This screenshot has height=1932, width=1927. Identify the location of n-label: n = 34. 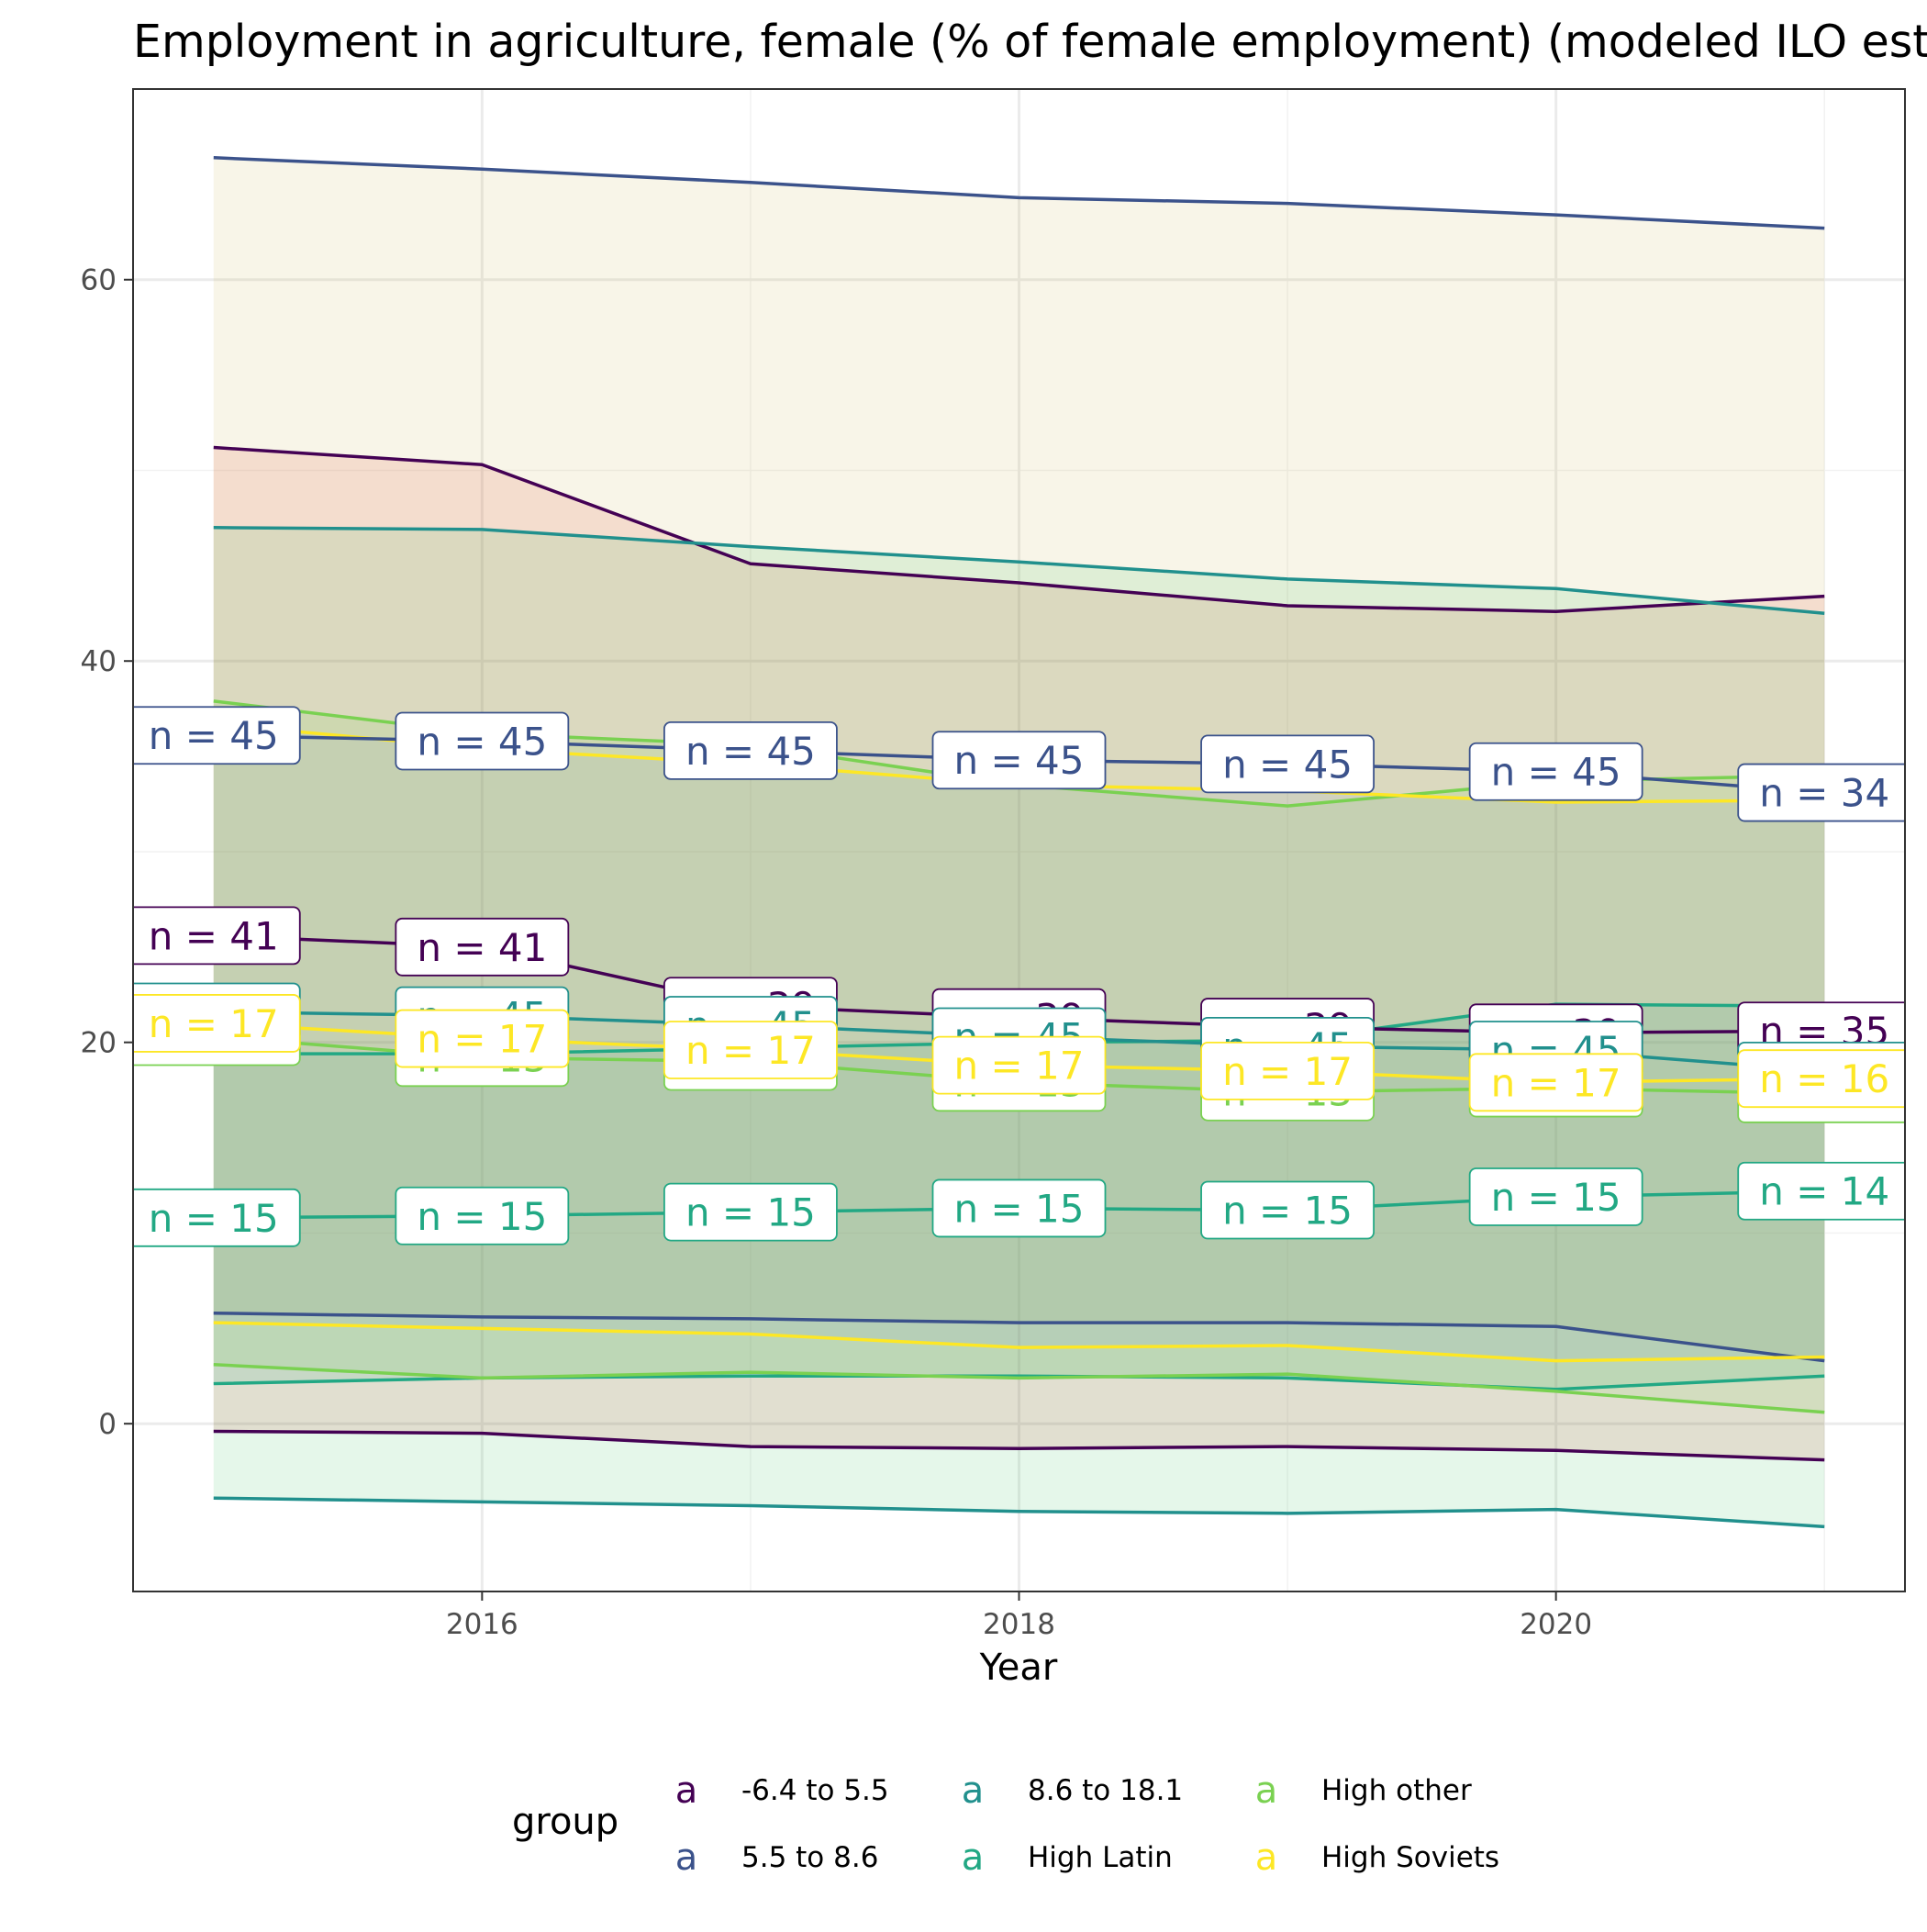
(1824, 793).